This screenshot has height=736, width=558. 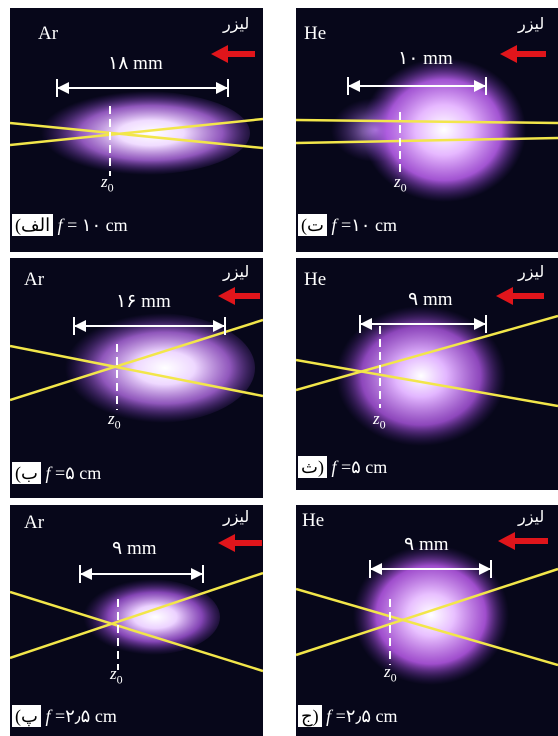 I want to click on width-label: ۱۸ mm, so click(x=135, y=63).